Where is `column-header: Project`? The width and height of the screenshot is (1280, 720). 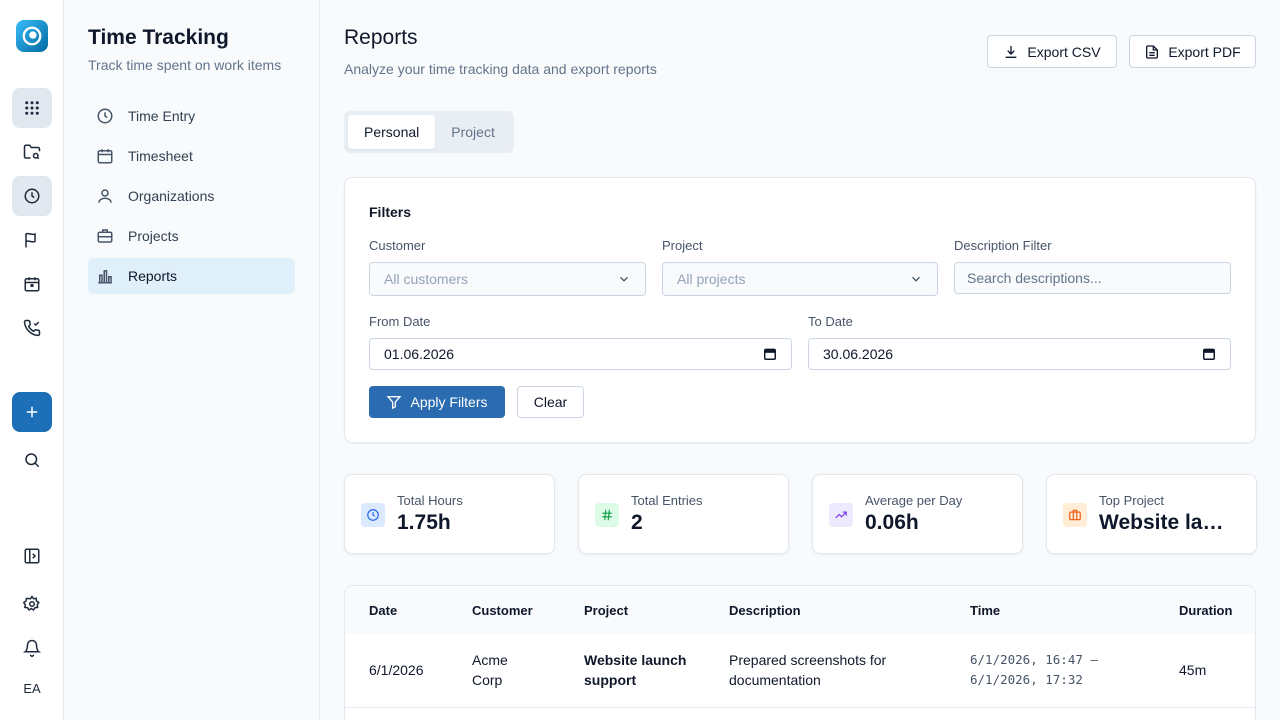 column-header: Project is located at coordinates (606, 610).